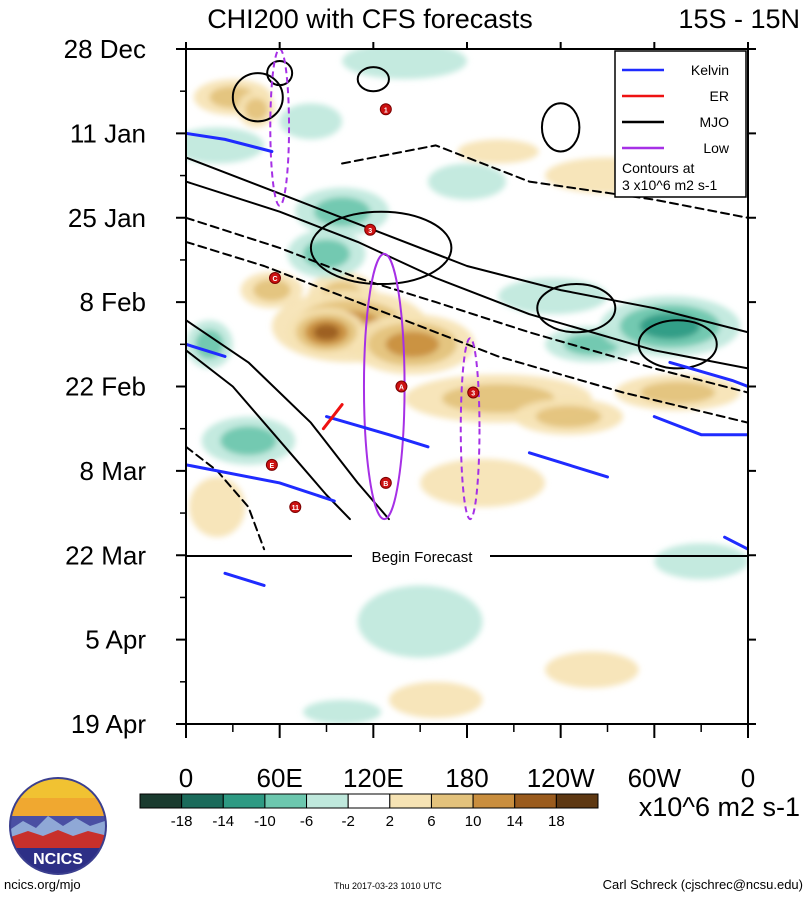  I want to click on legend-box, so click(680, 124).